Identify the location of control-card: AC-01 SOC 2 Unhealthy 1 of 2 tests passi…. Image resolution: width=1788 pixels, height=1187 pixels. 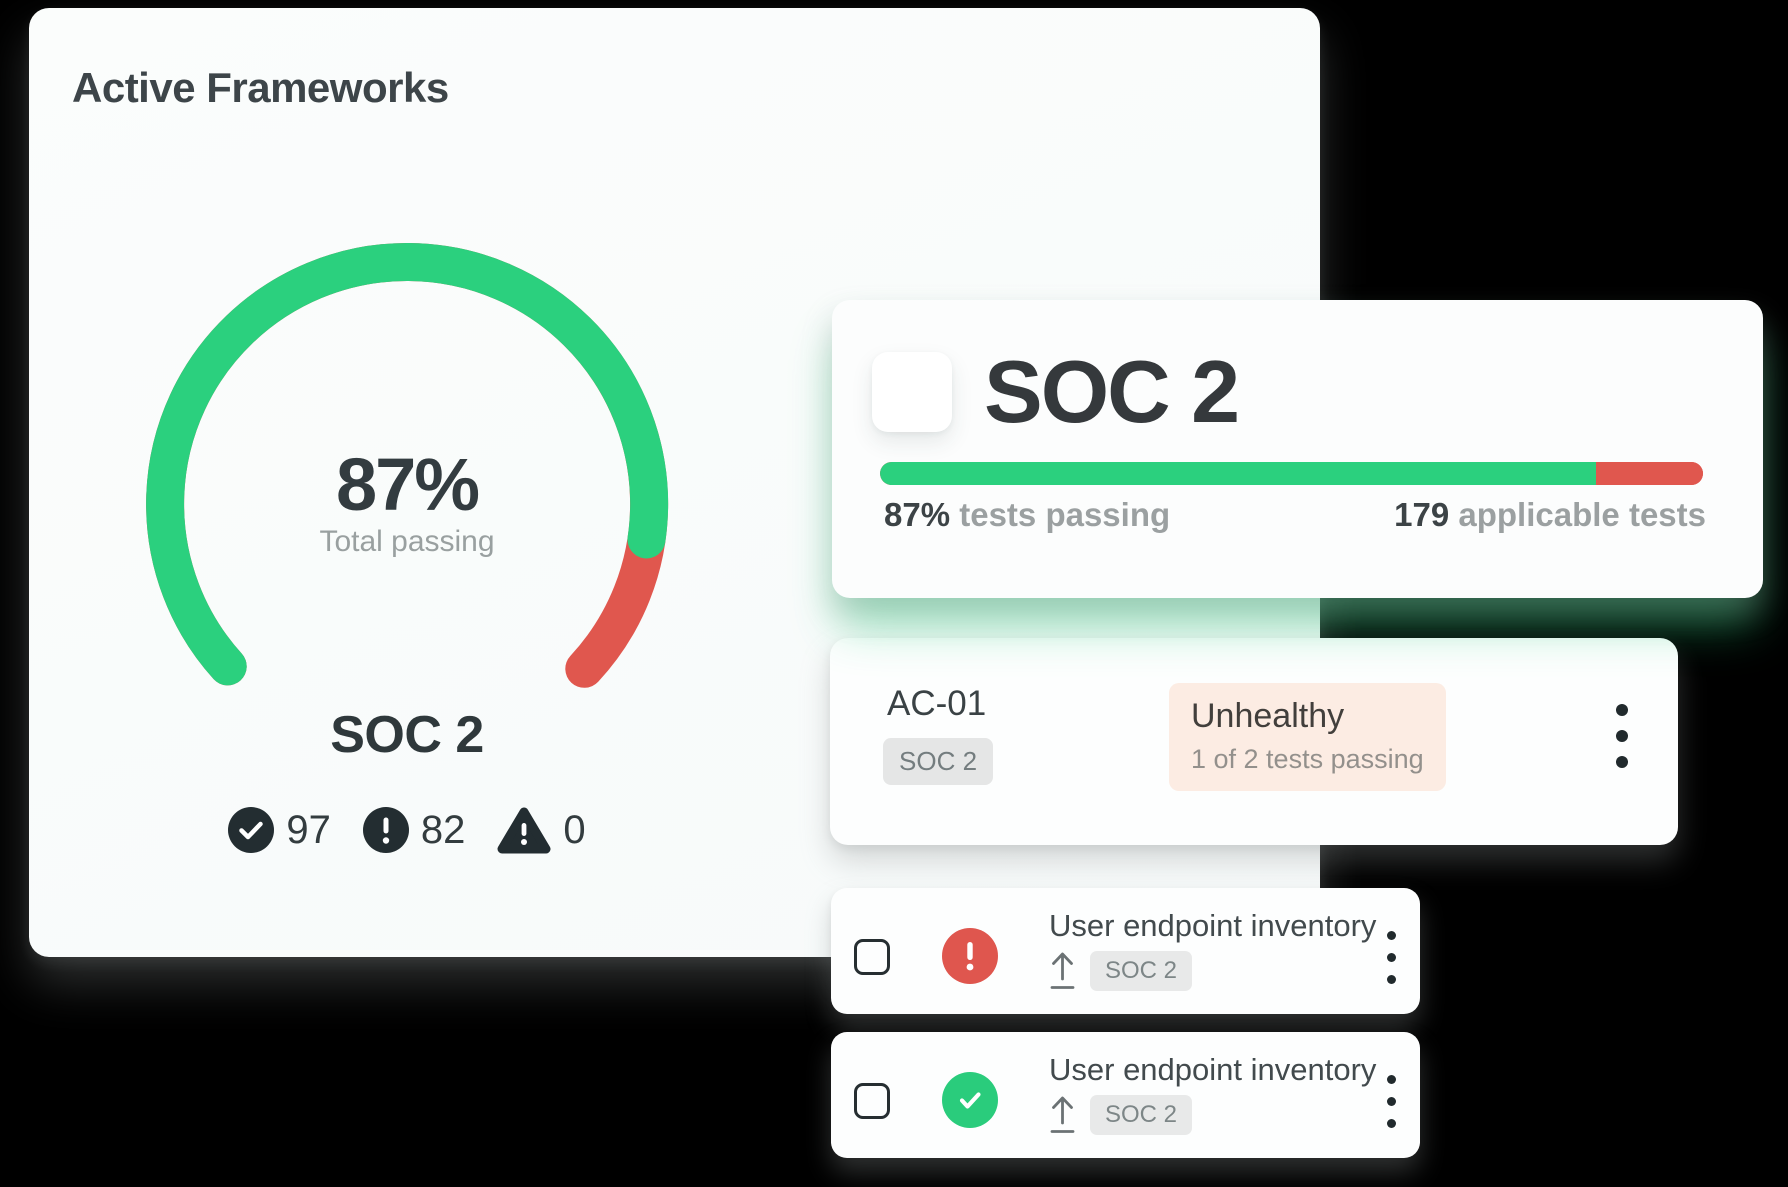
(1254, 741).